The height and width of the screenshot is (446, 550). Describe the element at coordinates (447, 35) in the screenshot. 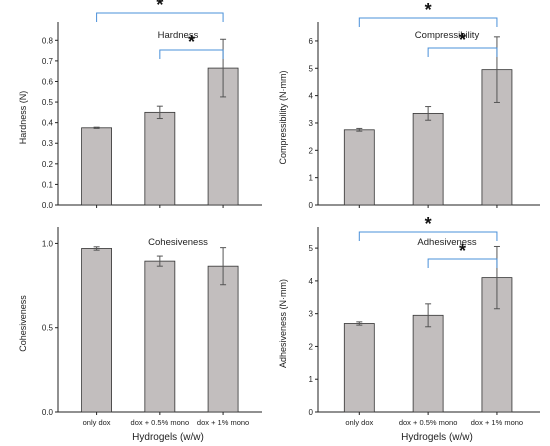

I see `panel-title: Compressibility` at that location.